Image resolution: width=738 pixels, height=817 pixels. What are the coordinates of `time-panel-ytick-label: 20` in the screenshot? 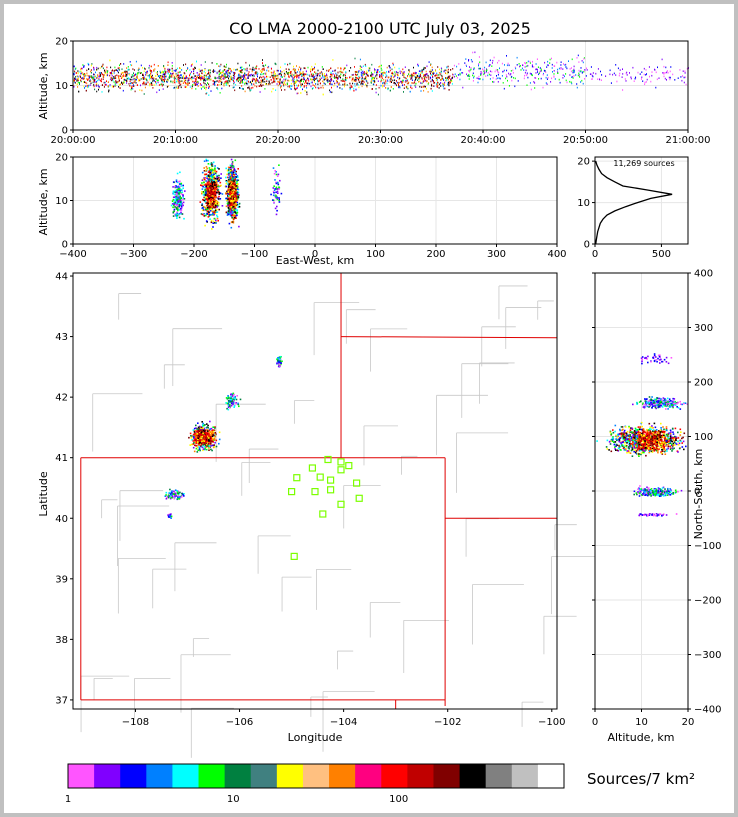 It's located at (61, 42).